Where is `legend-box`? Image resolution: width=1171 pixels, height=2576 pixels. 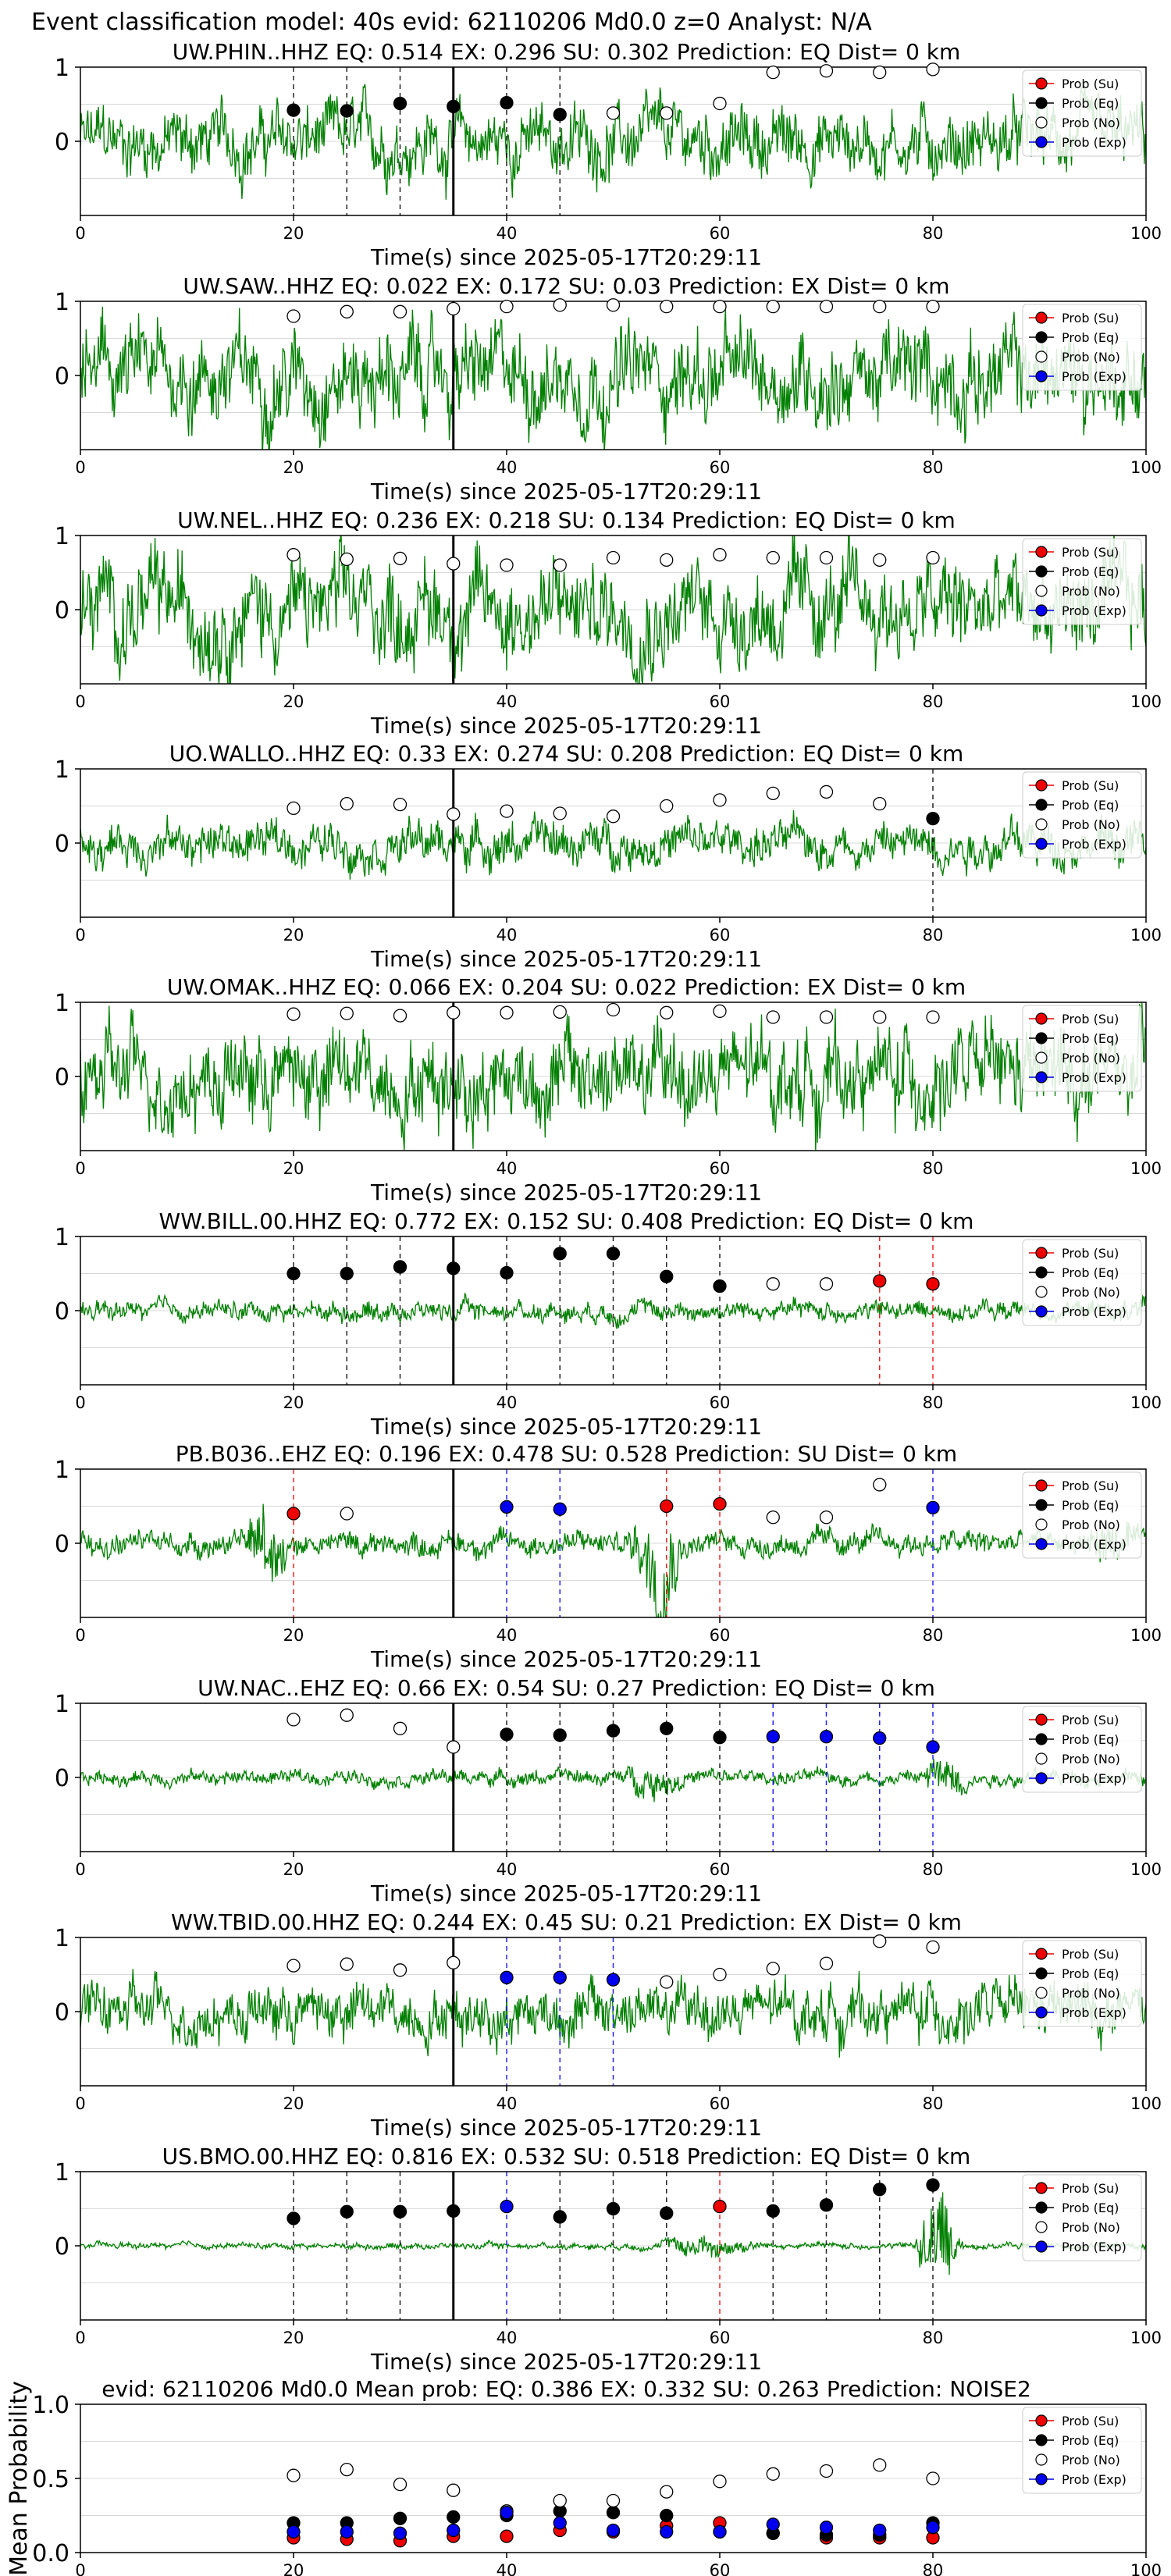 legend-box is located at coordinates (1082, 815).